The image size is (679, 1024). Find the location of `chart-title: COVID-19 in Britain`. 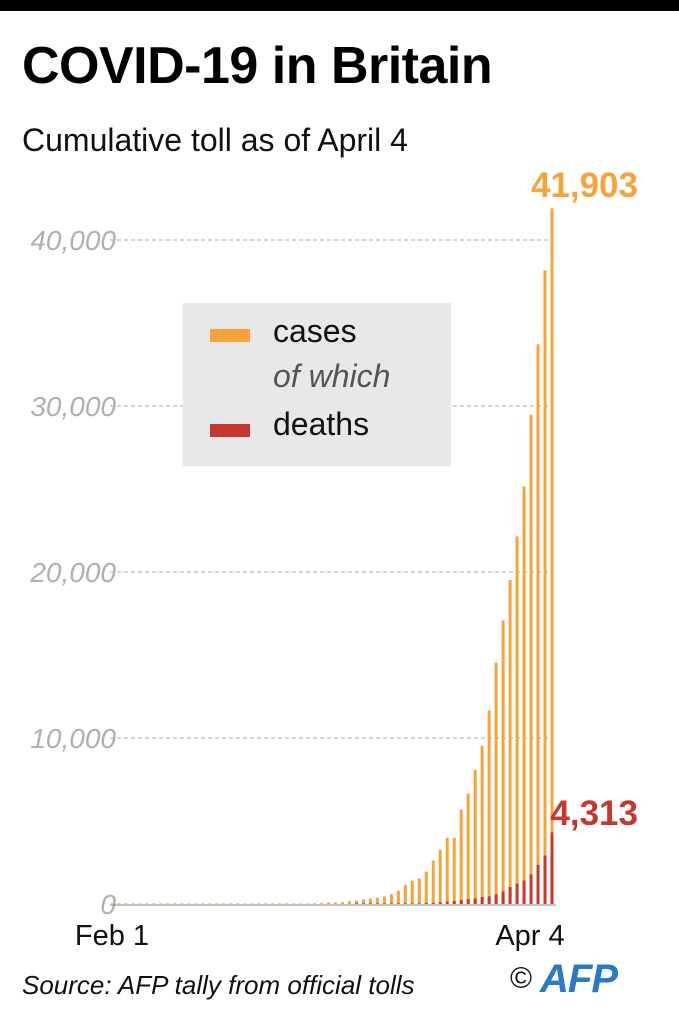

chart-title: COVID-19 in Britain is located at coordinates (257, 66).